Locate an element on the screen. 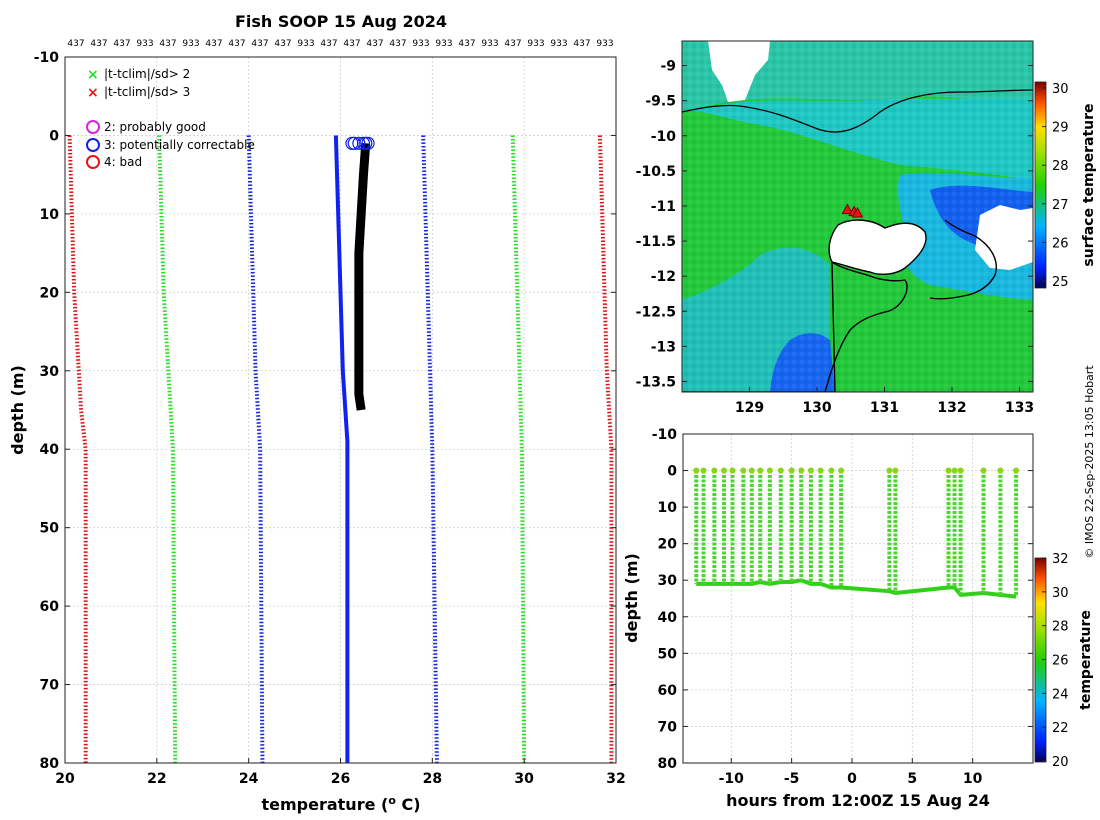 The width and height of the screenshot is (1100, 820). time-depth-plot-area is located at coordinates (858, 598).